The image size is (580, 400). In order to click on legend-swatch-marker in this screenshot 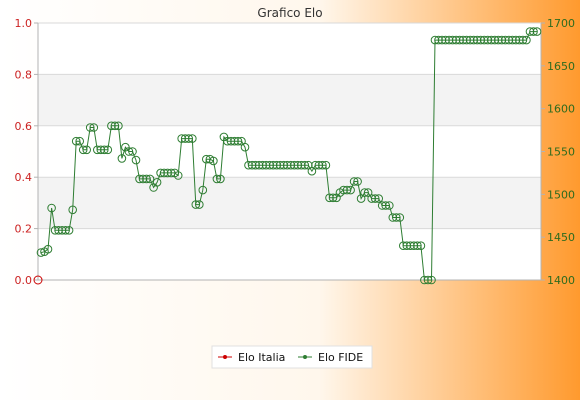, I will do `click(225, 357)`.